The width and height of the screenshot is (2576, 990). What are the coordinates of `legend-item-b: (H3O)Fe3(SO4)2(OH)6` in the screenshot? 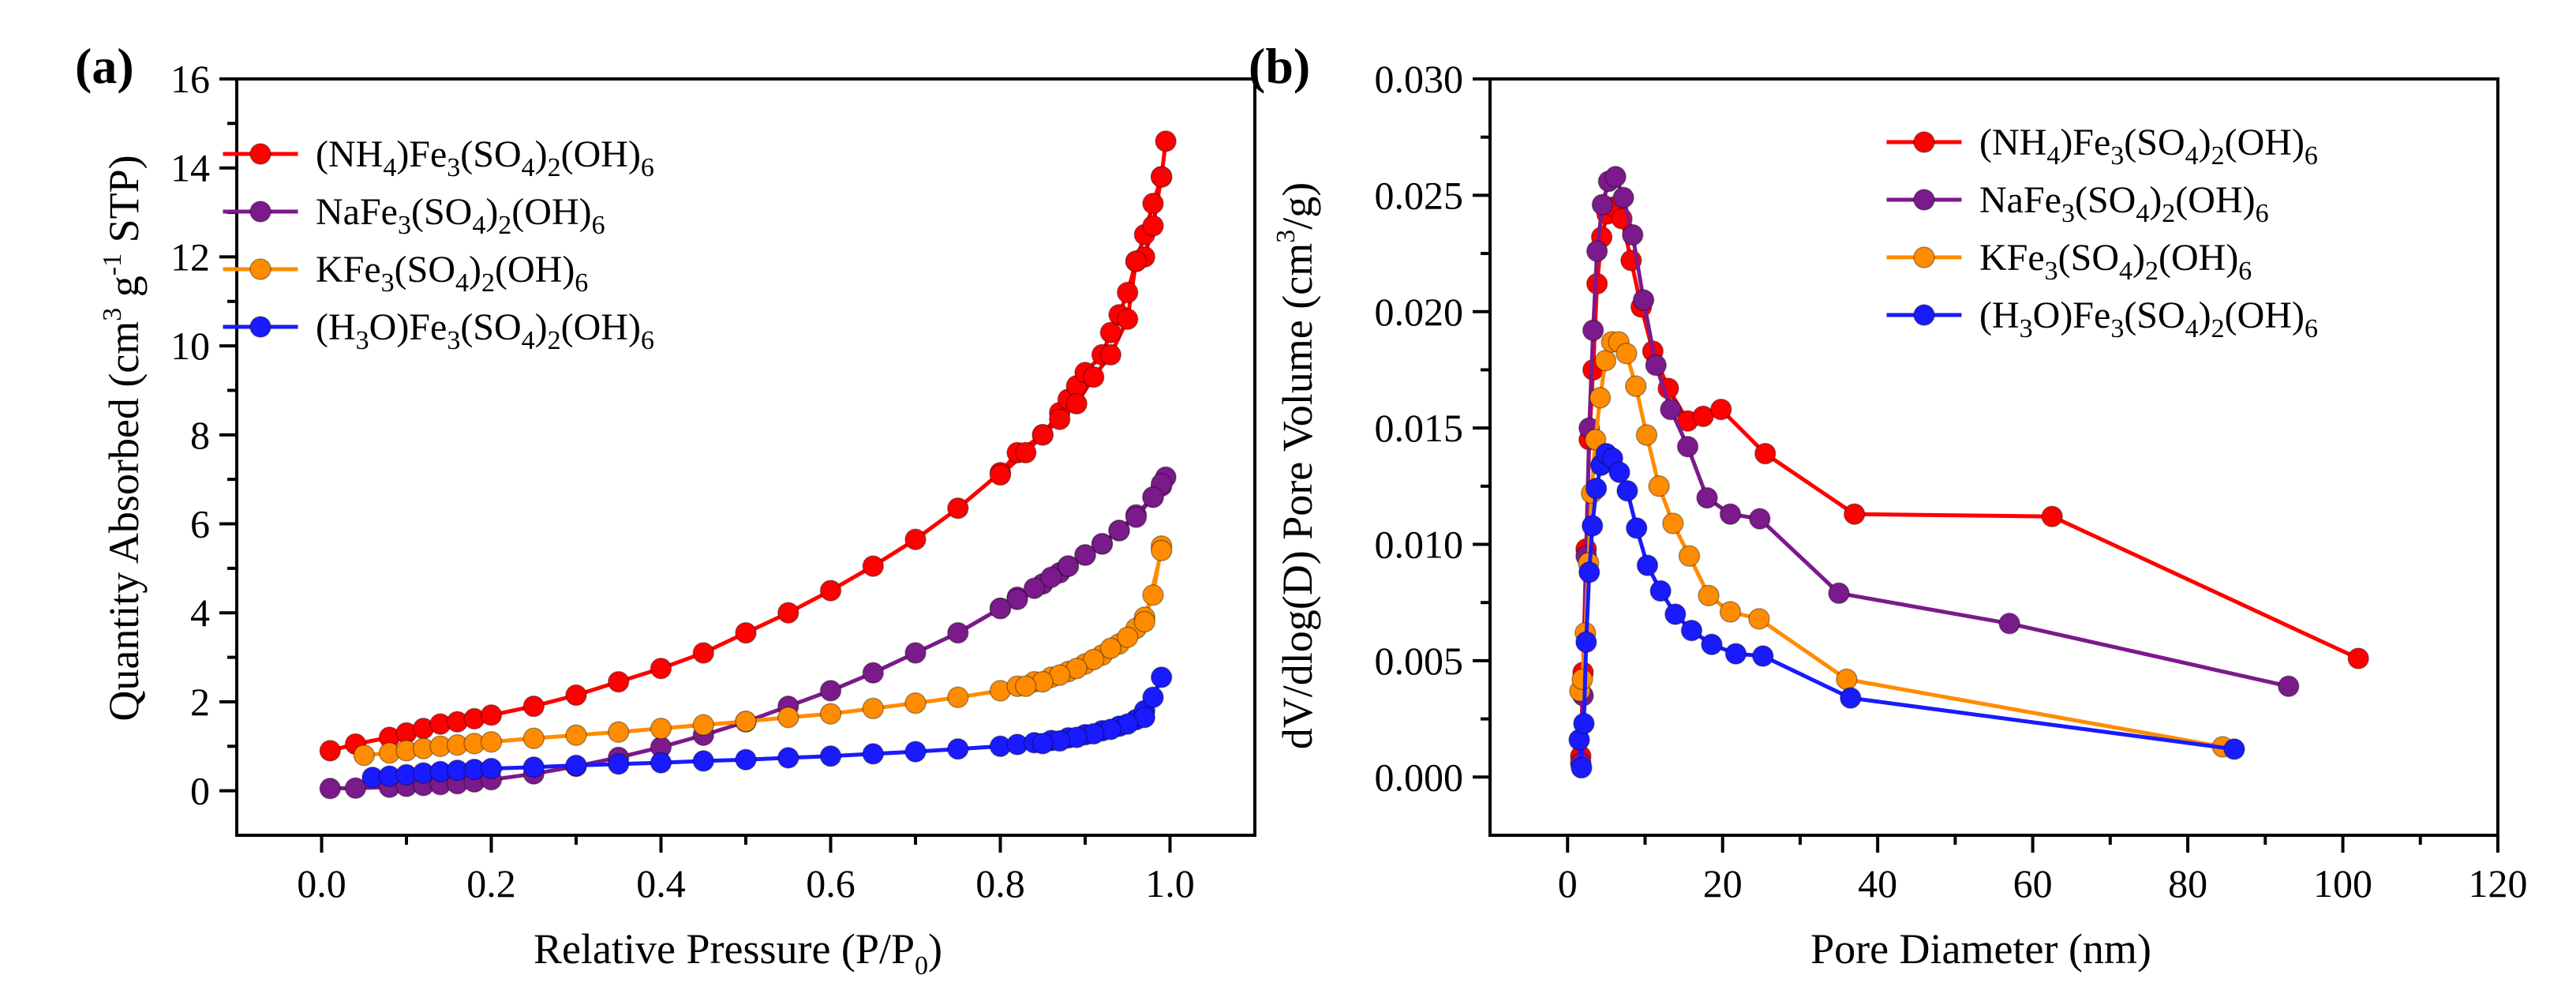 It's located at (2102, 318).